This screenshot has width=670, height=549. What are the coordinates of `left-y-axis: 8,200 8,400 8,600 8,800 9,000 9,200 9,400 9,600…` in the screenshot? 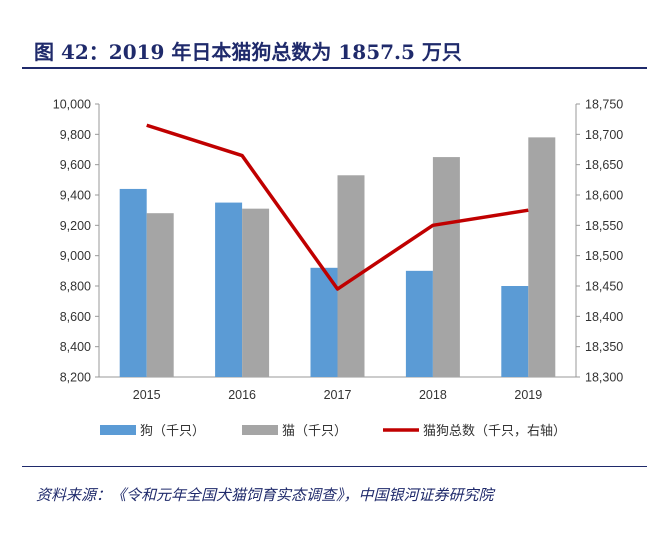 It's located at (76, 241).